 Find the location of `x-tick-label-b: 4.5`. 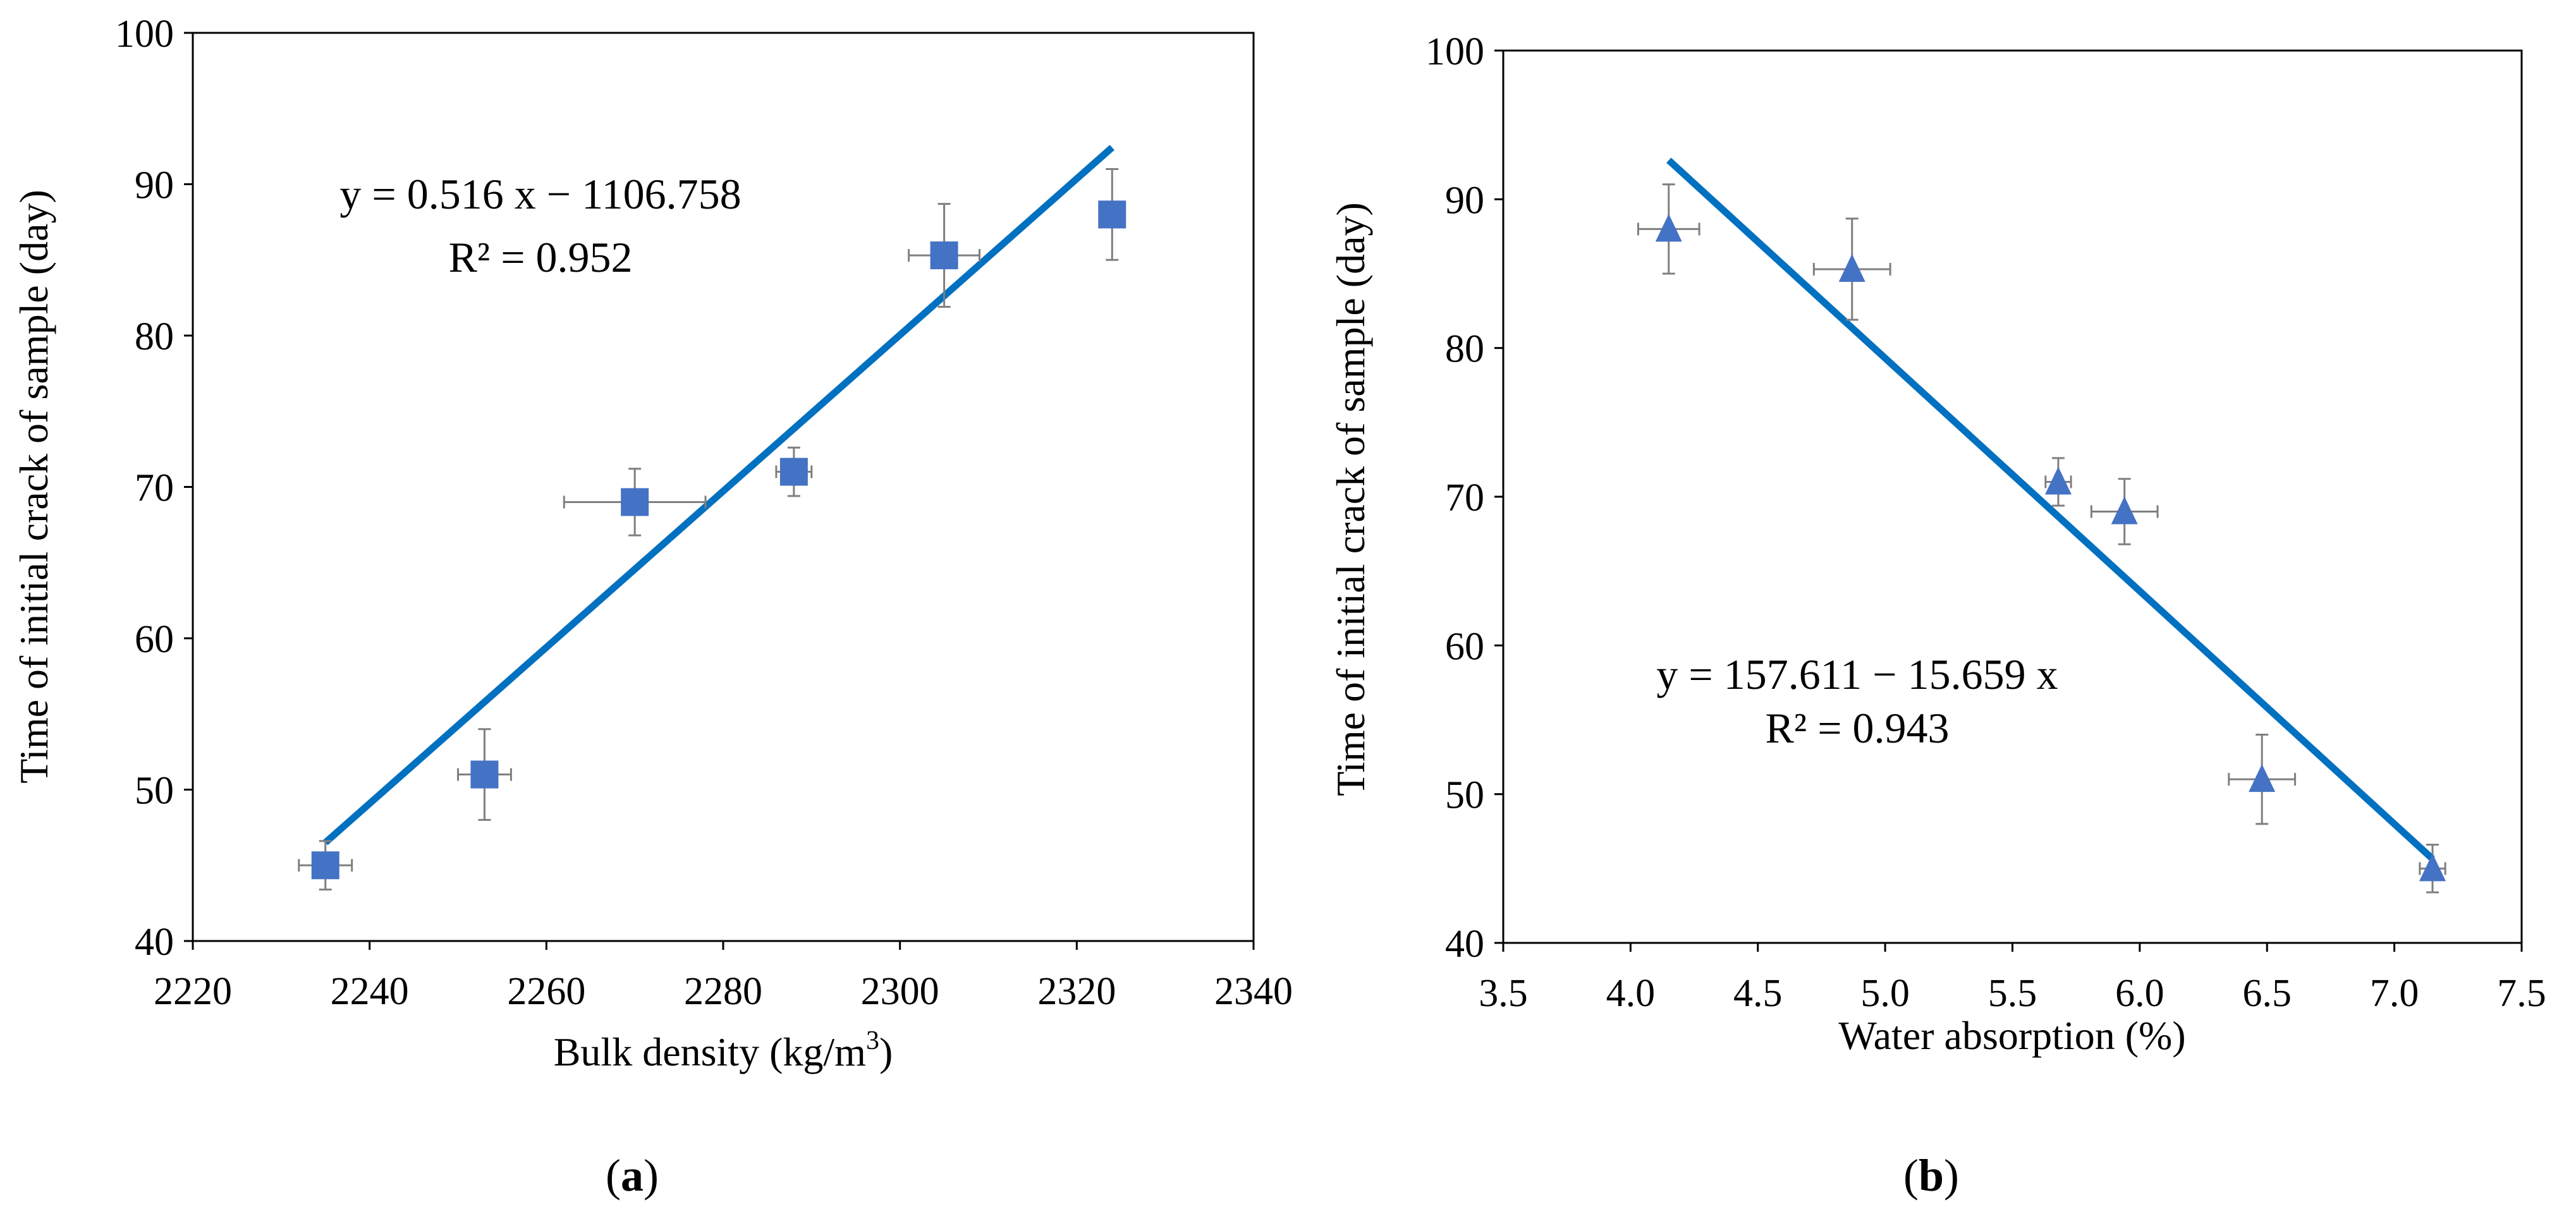

x-tick-label-b: 4.5 is located at coordinates (1758, 993).